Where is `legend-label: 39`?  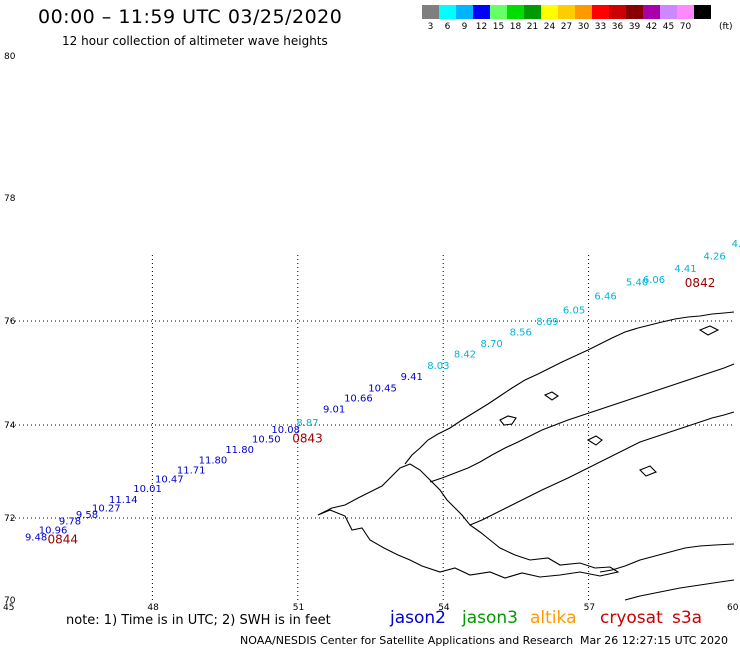
legend-label: 39 is located at coordinates (634, 27).